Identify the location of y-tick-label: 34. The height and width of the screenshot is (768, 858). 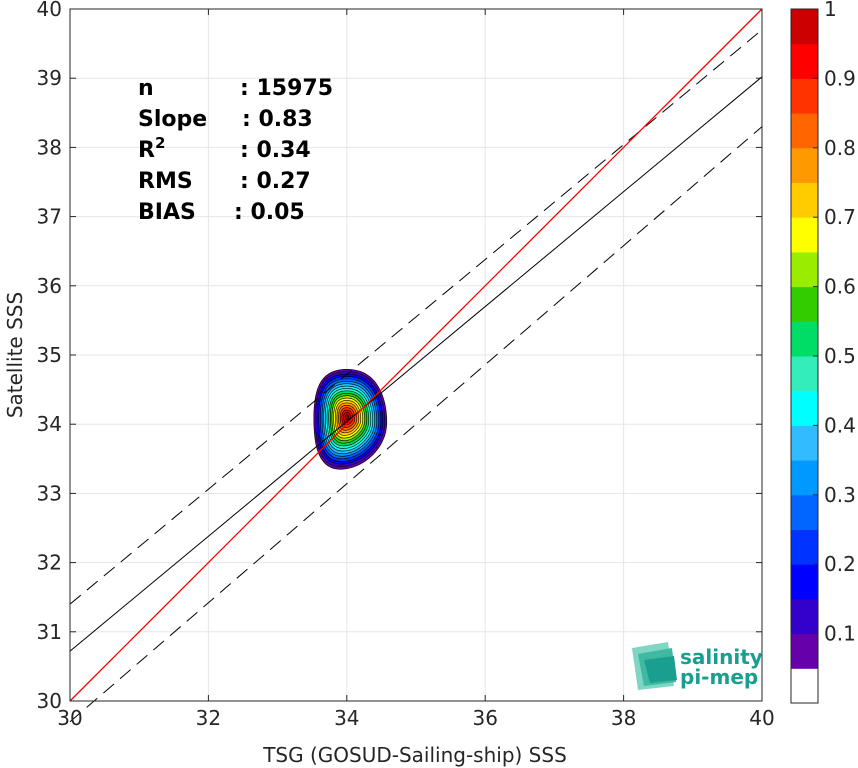
(49, 424).